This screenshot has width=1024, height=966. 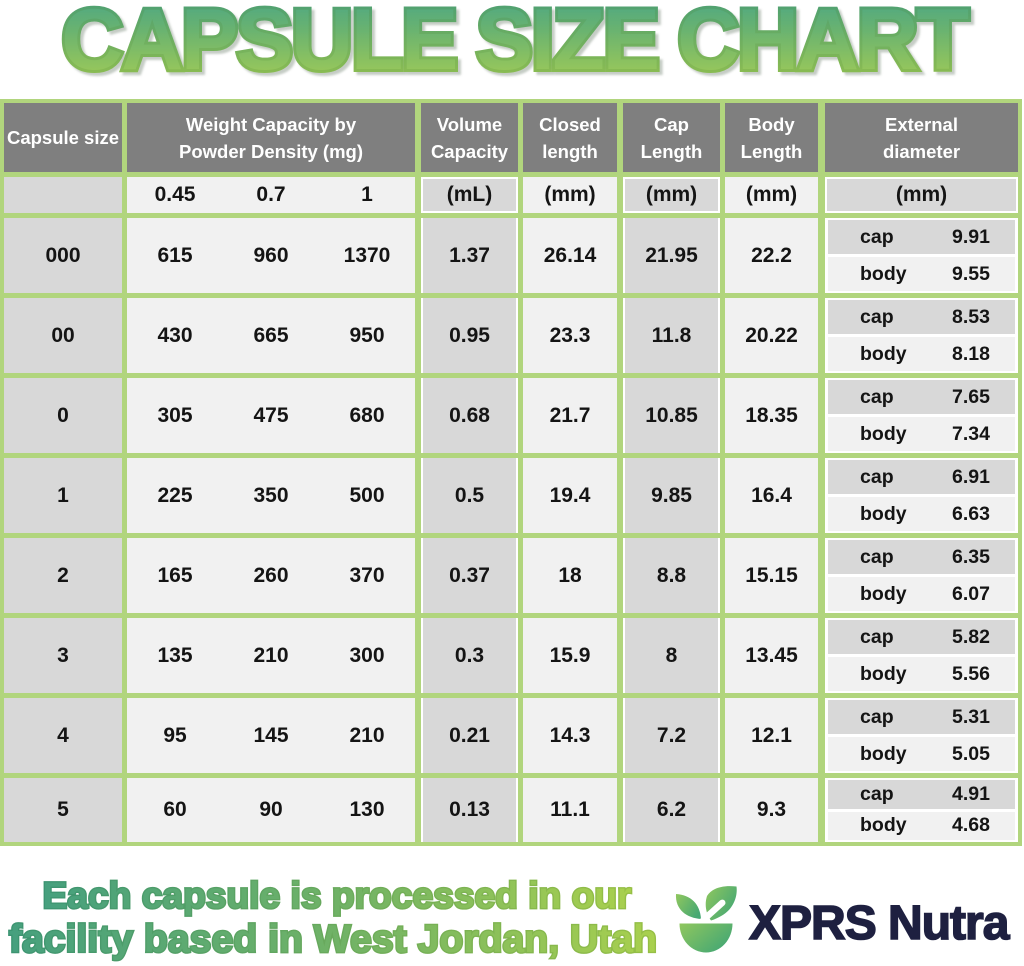 What do you see at coordinates (336, 895) in the screenshot?
I see `svg-text:Each capsule is processed in o: Each capsule is processed in our` at bounding box center [336, 895].